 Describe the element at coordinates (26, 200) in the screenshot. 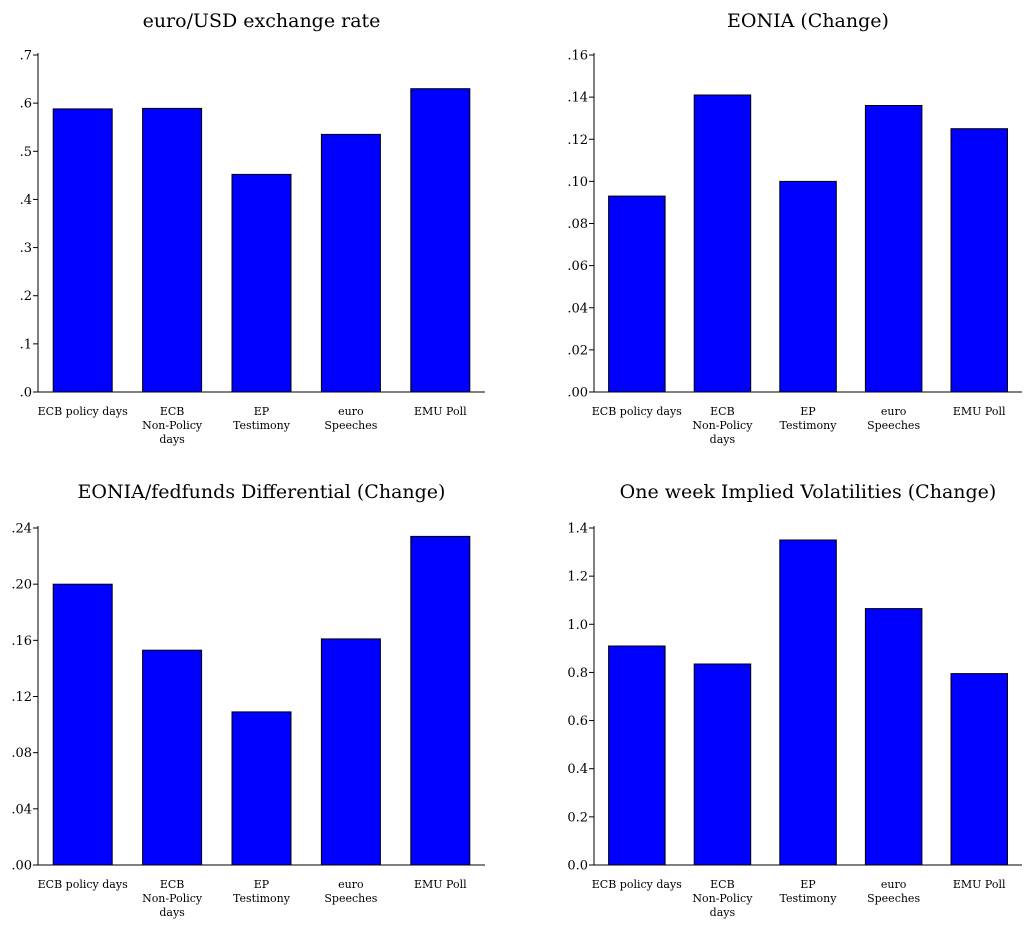

I see `y-tick-label: .4` at that location.